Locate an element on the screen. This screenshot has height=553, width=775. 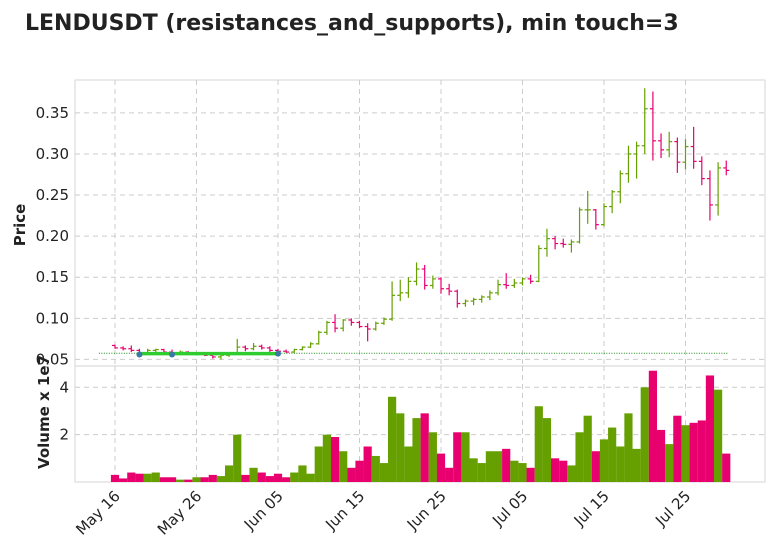
price-tick-label: 0.35 is located at coordinates (52, 113).